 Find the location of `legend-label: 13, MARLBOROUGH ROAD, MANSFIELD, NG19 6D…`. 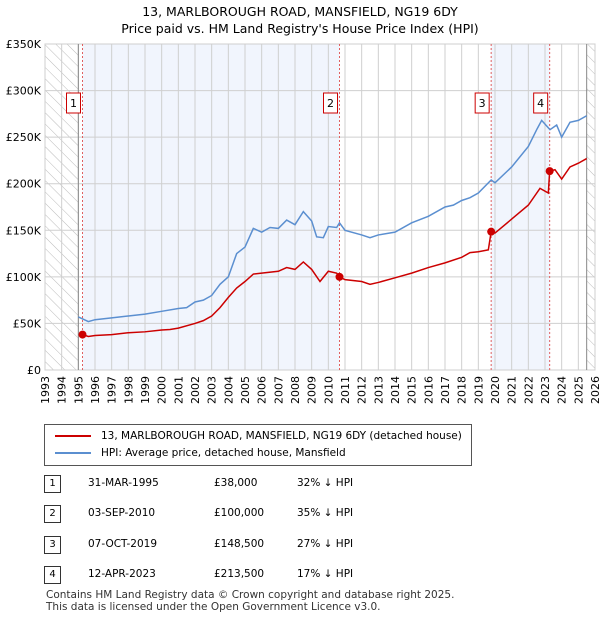

legend-label: 13, MARLBOROUGH ROAD, MANSFIELD, NG19 6D… is located at coordinates (281, 436).